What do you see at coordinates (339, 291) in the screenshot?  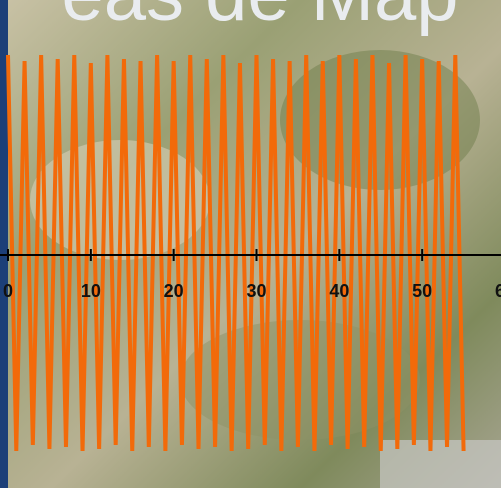 I see `x-tick-label: 40` at bounding box center [339, 291].